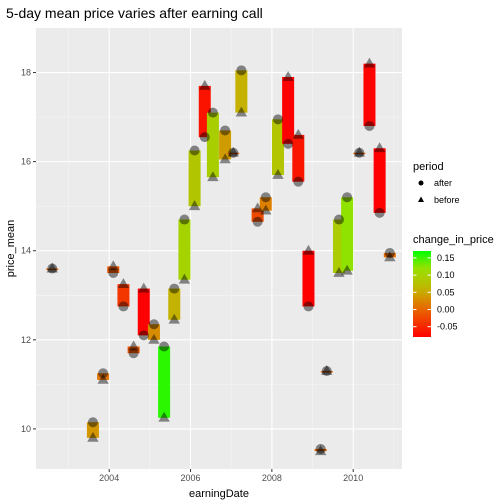 The image size is (504, 504). Describe the element at coordinates (447, 200) in the screenshot. I see `legend-period-label: before` at that location.